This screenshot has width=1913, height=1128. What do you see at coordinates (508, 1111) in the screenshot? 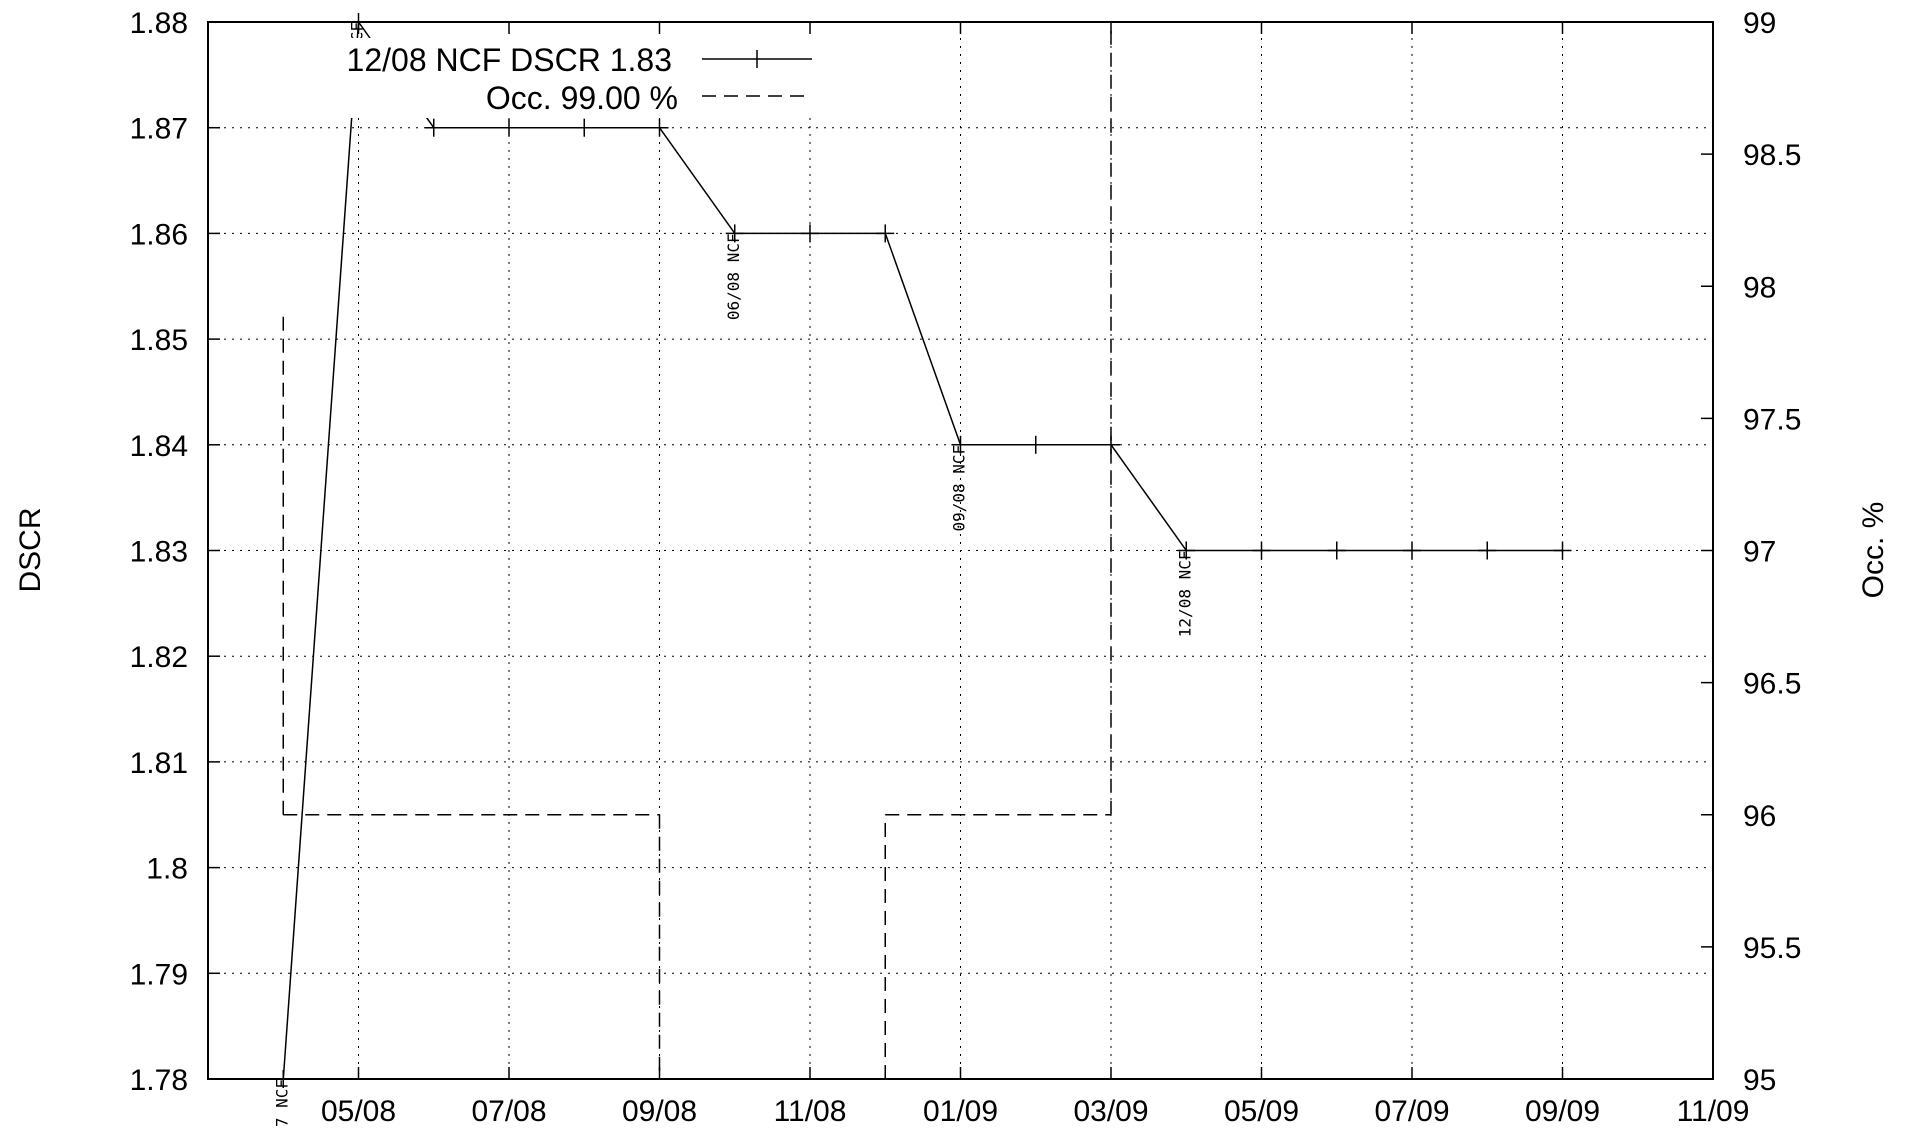
I see `x-tick-label: 07/08` at bounding box center [508, 1111].